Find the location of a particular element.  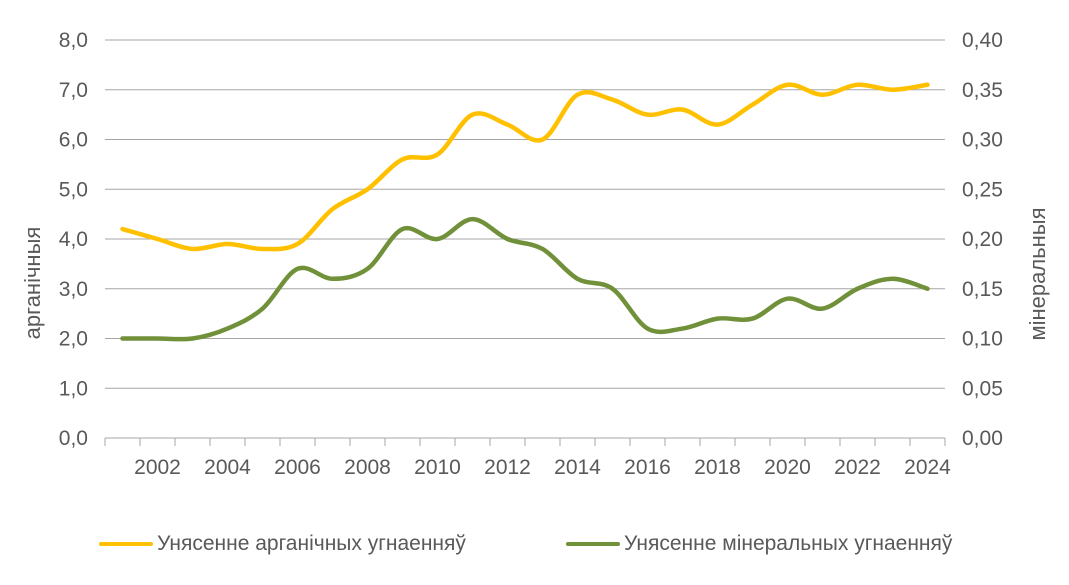

y-axis-right: 0,00 0,05 0,10 0,15 0,20 0,25 0,30 0,35 0,40 is located at coordinates (982, 239).